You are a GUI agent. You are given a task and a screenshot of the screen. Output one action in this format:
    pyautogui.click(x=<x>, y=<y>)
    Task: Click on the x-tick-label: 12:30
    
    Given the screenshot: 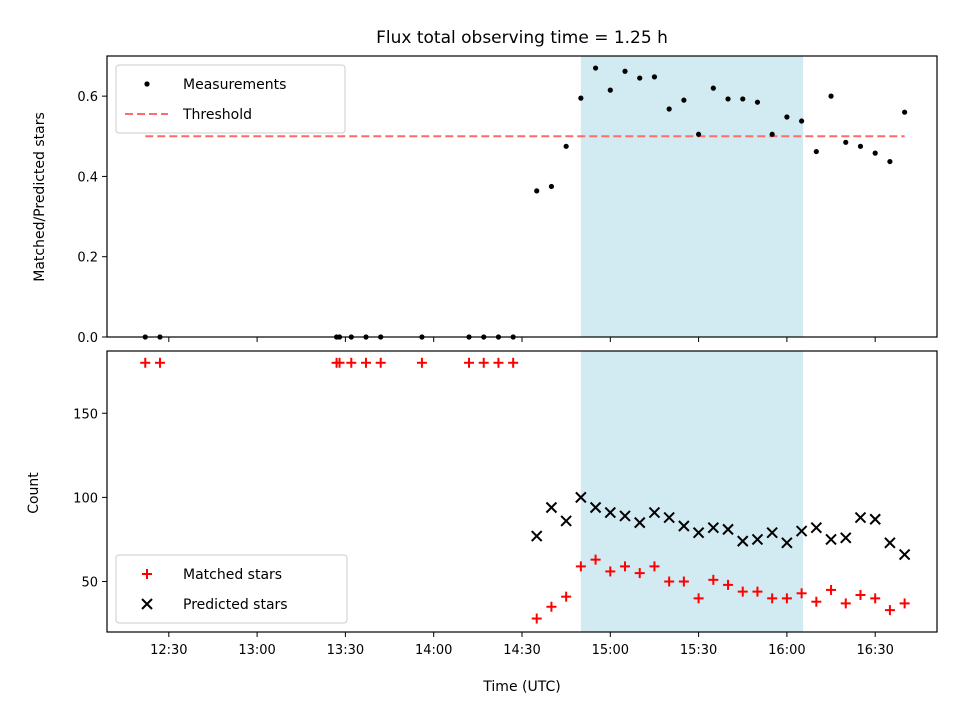 What is the action you would take?
    pyautogui.click(x=168, y=650)
    